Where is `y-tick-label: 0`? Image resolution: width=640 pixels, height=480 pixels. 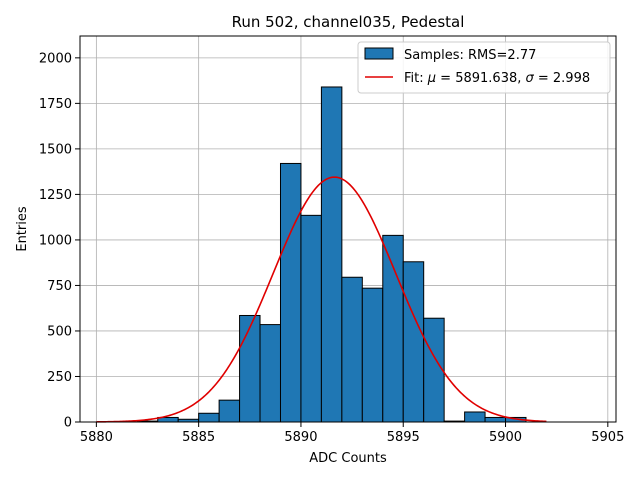
y-tick-label: 0 is located at coordinates (68, 423).